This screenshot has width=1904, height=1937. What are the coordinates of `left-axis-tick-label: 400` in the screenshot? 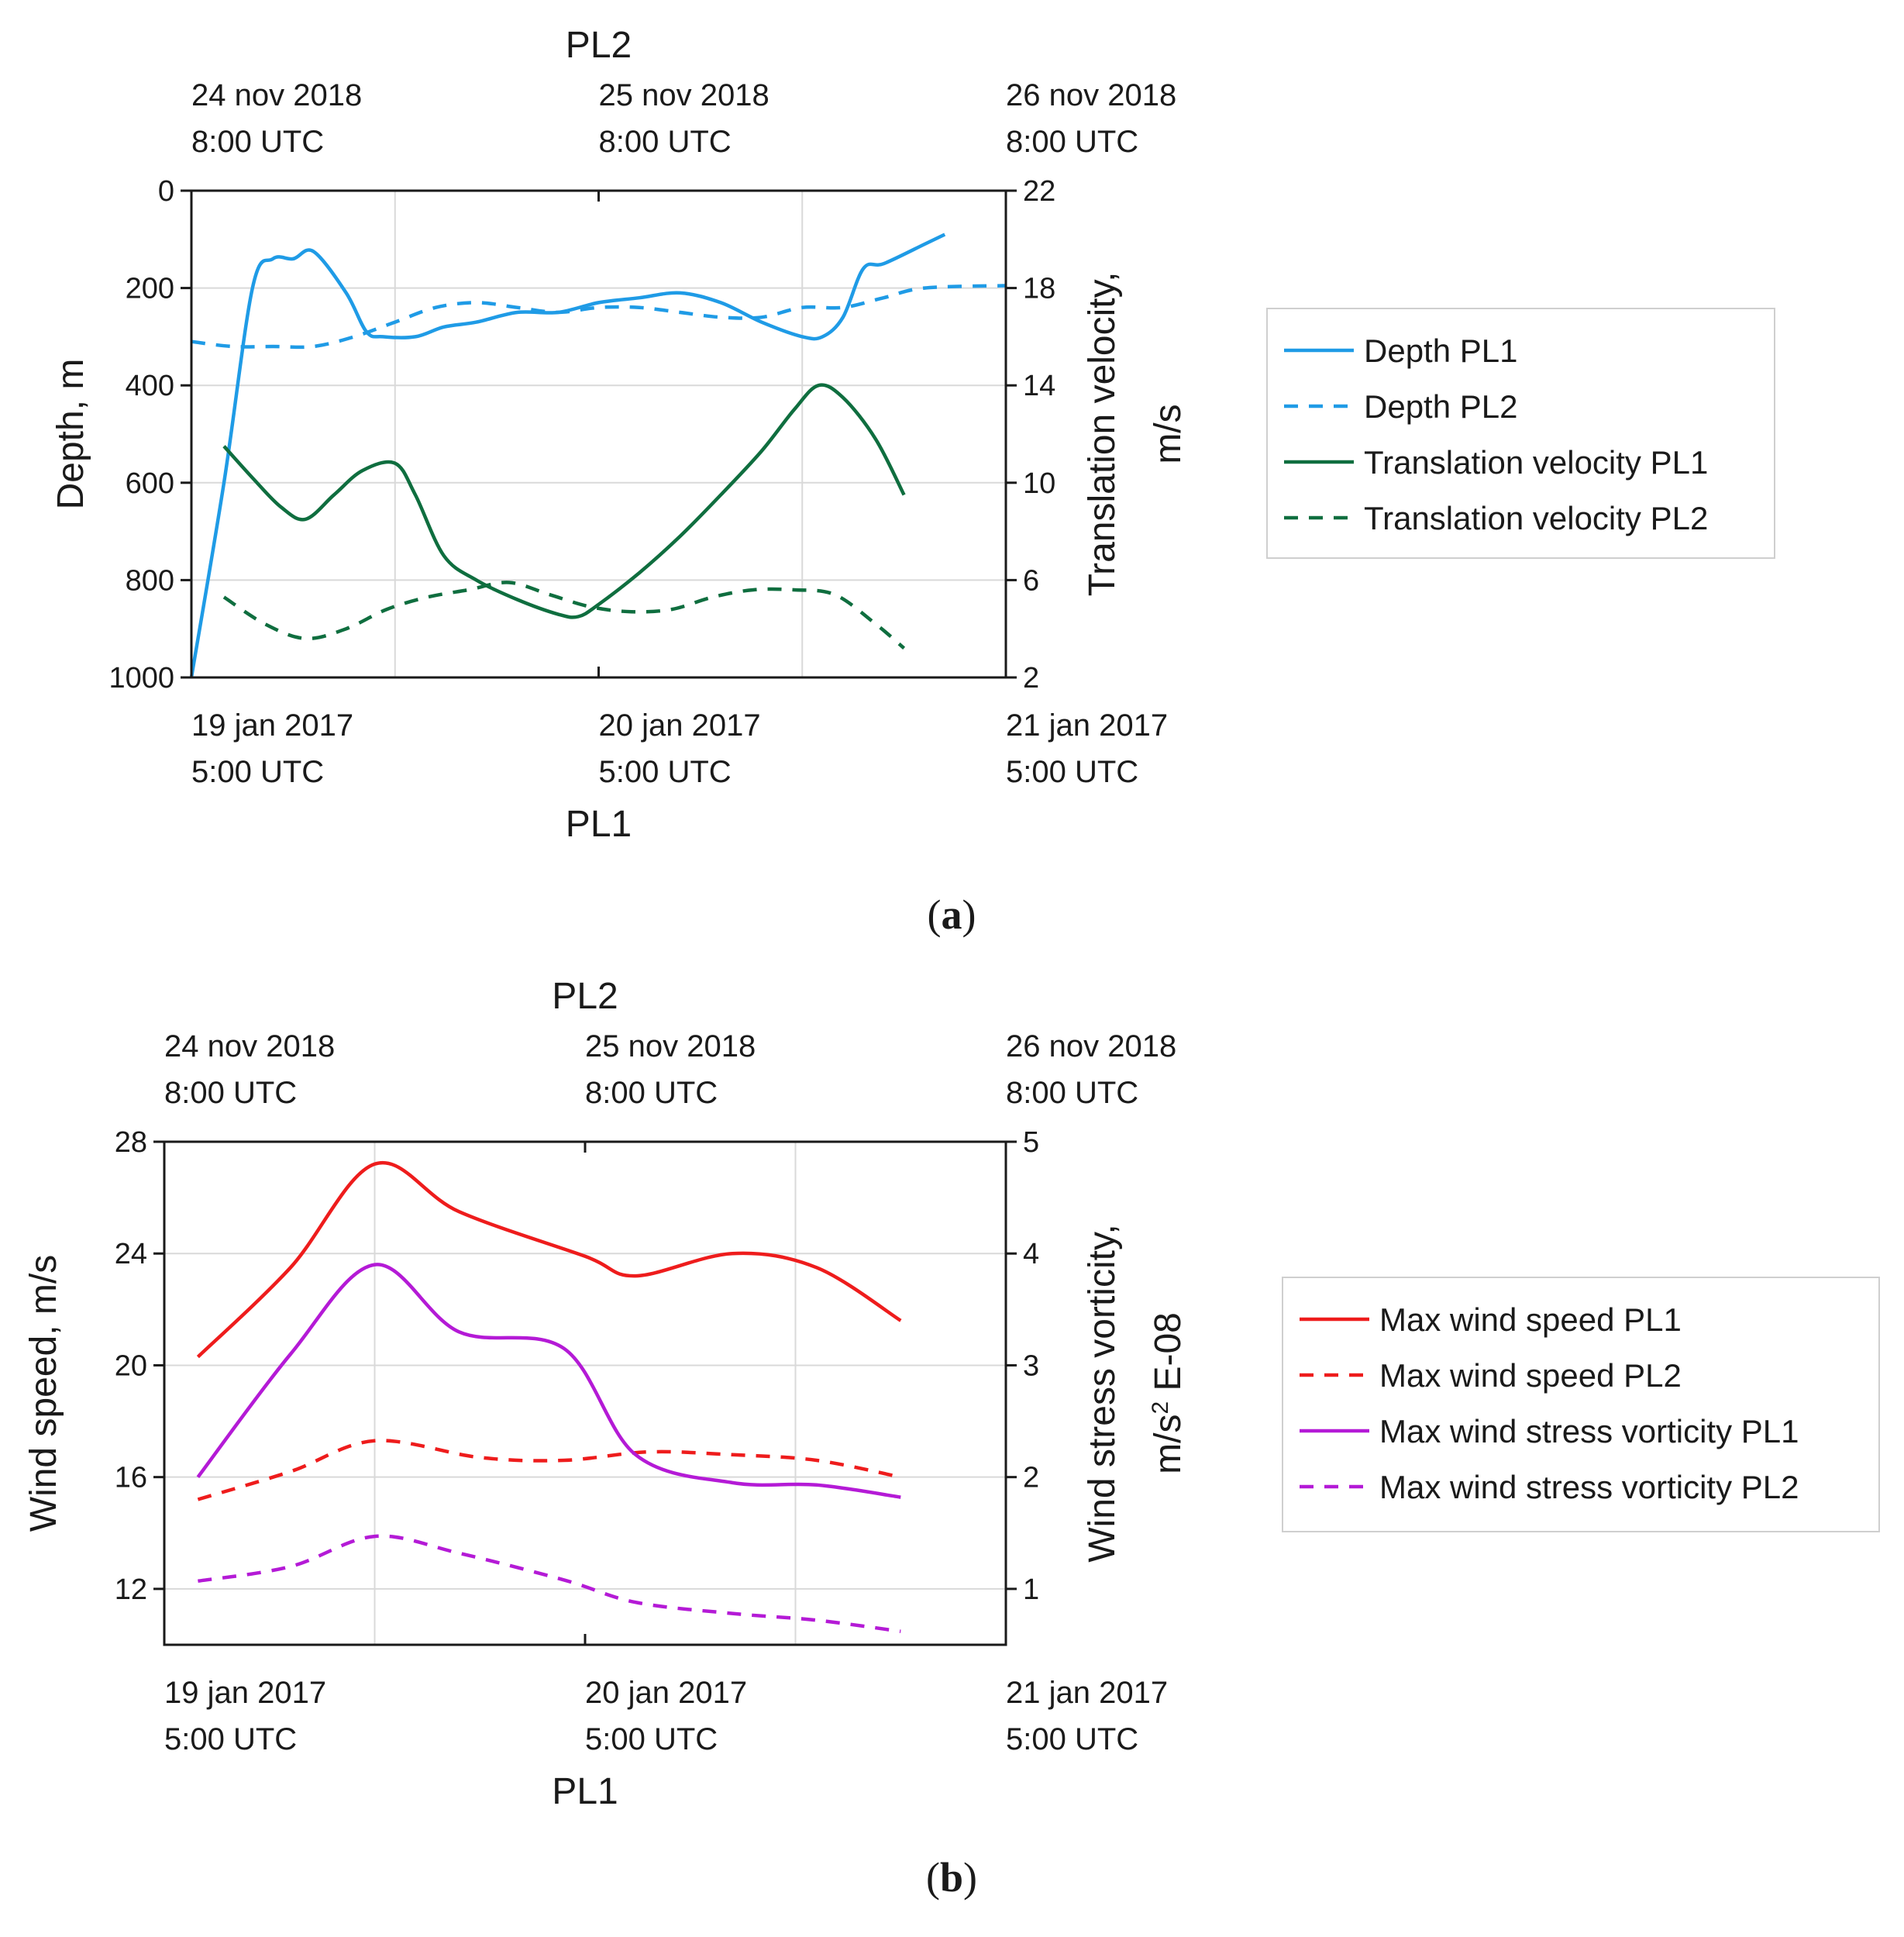 It's located at (150, 386).